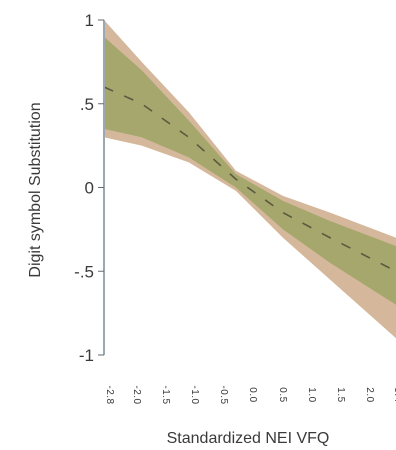 Image resolution: width=396 pixels, height=450 pixels. What do you see at coordinates (136, 394) in the screenshot?
I see `x-tick-label: -2.0` at bounding box center [136, 394].